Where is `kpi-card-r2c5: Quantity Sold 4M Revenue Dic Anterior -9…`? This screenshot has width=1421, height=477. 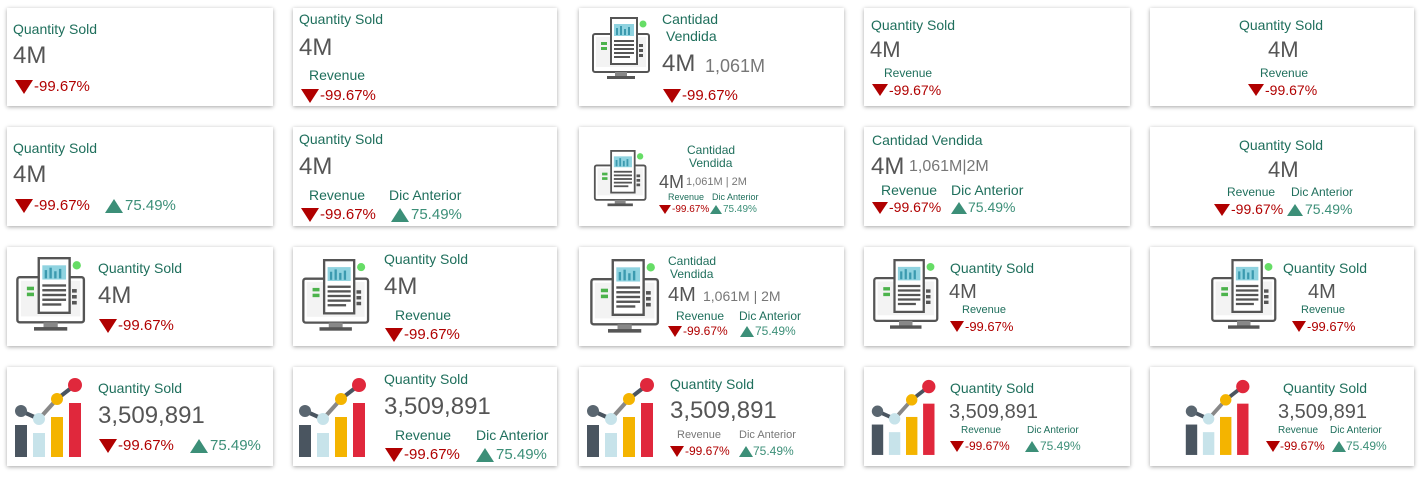 kpi-card-r2c5: Quantity Sold 4M Revenue Dic Anterior -9… is located at coordinates (1282, 176).